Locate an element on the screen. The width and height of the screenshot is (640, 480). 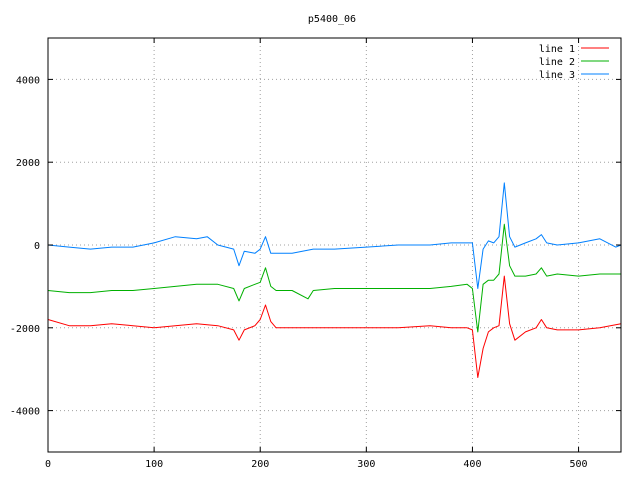
x-tick-label: 300 is located at coordinates (366, 464).